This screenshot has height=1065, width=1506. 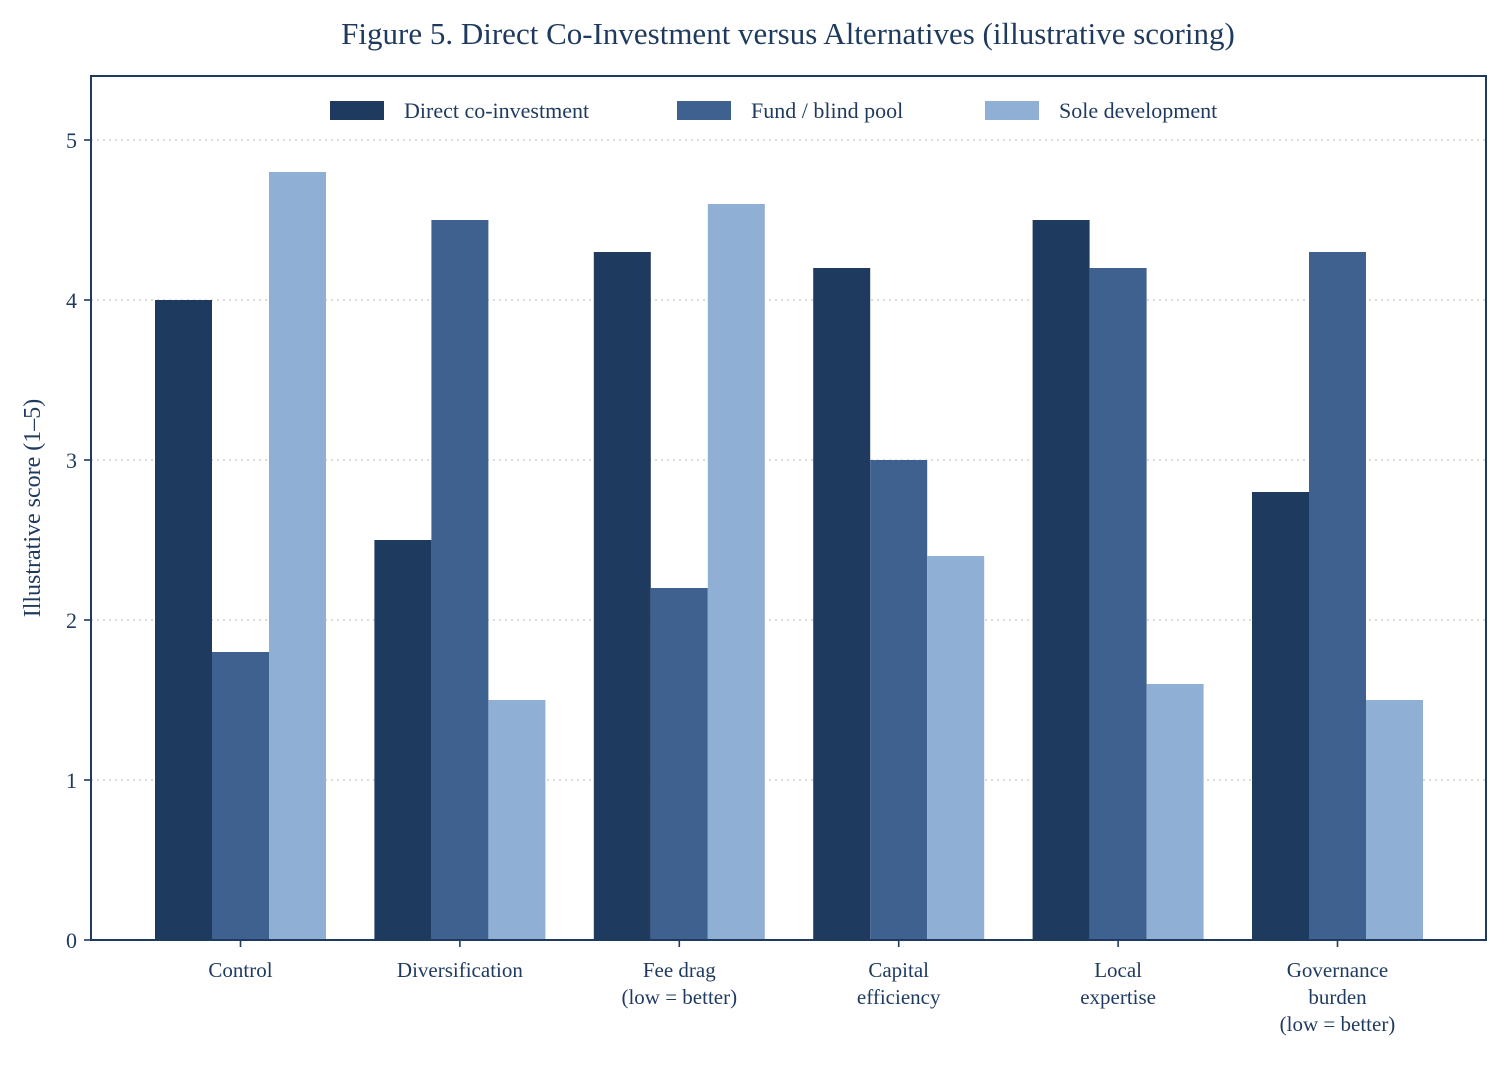 I want to click on x-tick-label: Capital, so click(x=898, y=970).